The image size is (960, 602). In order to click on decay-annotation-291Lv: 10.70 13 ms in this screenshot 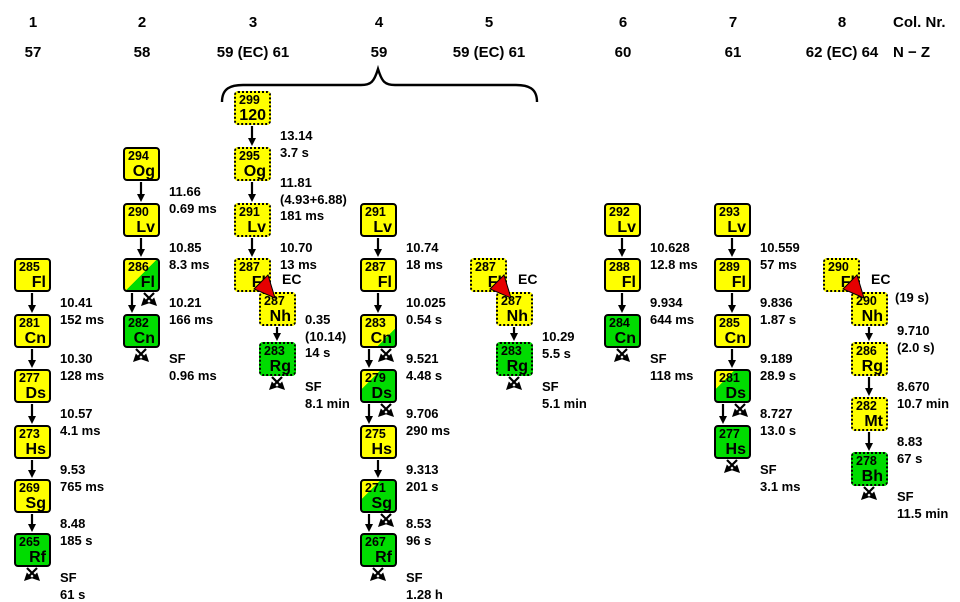, I will do `click(298, 256)`.